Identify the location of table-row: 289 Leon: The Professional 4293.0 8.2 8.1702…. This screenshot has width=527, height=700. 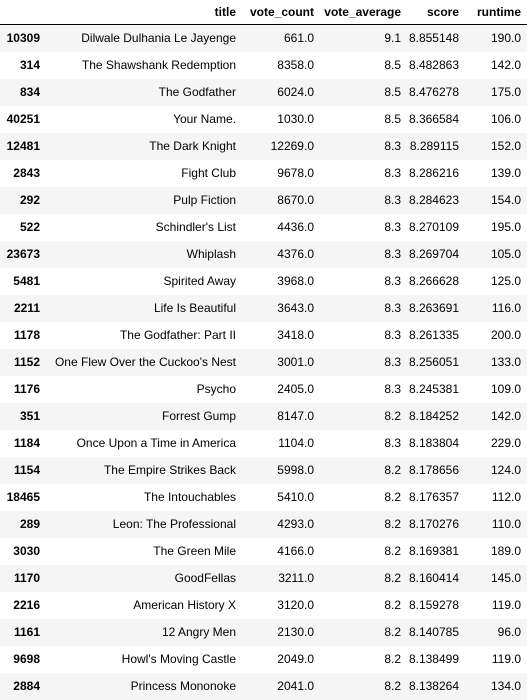
(263, 524).